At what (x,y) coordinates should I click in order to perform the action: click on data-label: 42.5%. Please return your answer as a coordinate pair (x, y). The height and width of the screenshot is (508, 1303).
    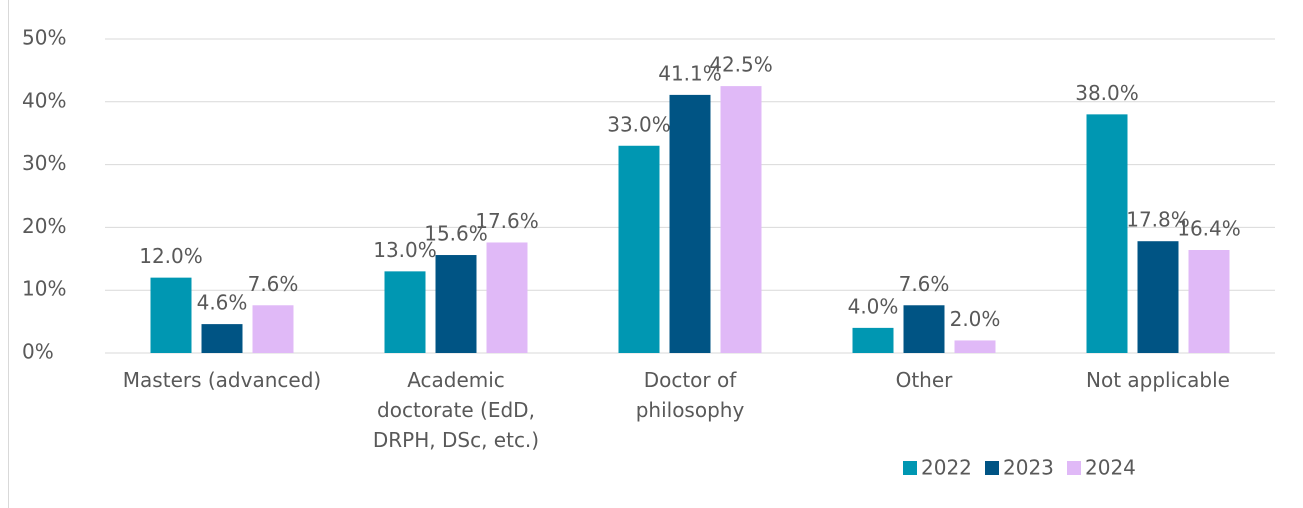
    Looking at the image, I should click on (741, 65).